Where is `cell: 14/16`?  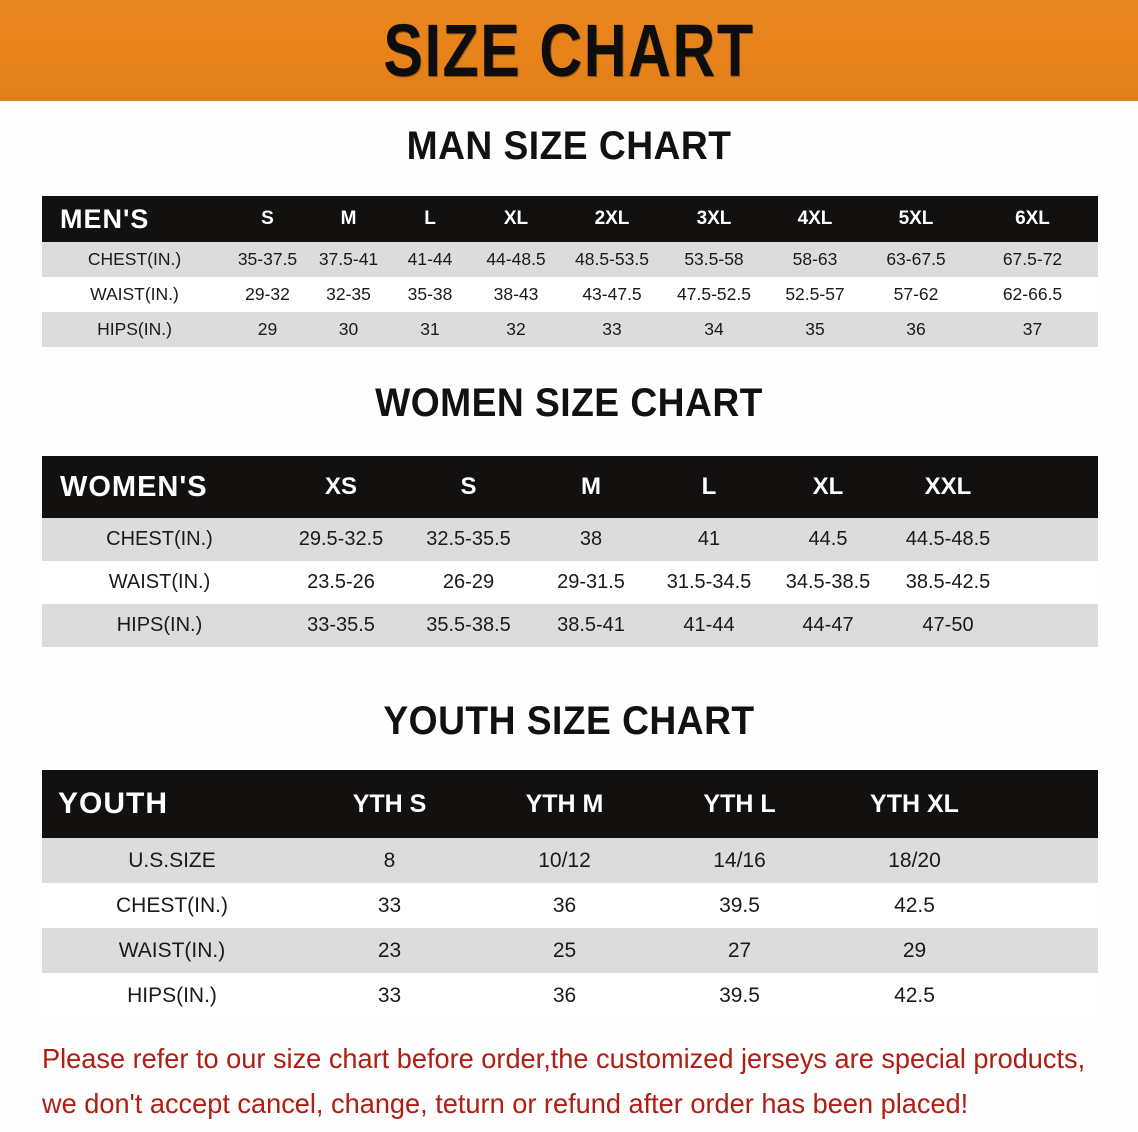 cell: 14/16 is located at coordinates (739, 860).